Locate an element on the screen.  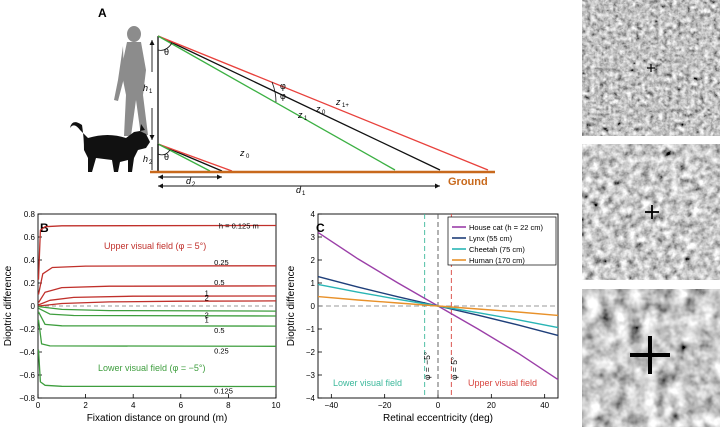
z0-label: z is located at coordinates (318, 109).